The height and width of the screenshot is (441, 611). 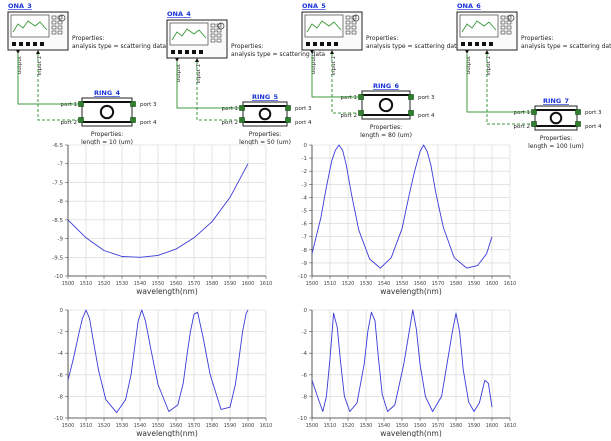 What do you see at coordinates (479, 26) in the screenshot?
I see `ona-display` at bounding box center [479, 26].